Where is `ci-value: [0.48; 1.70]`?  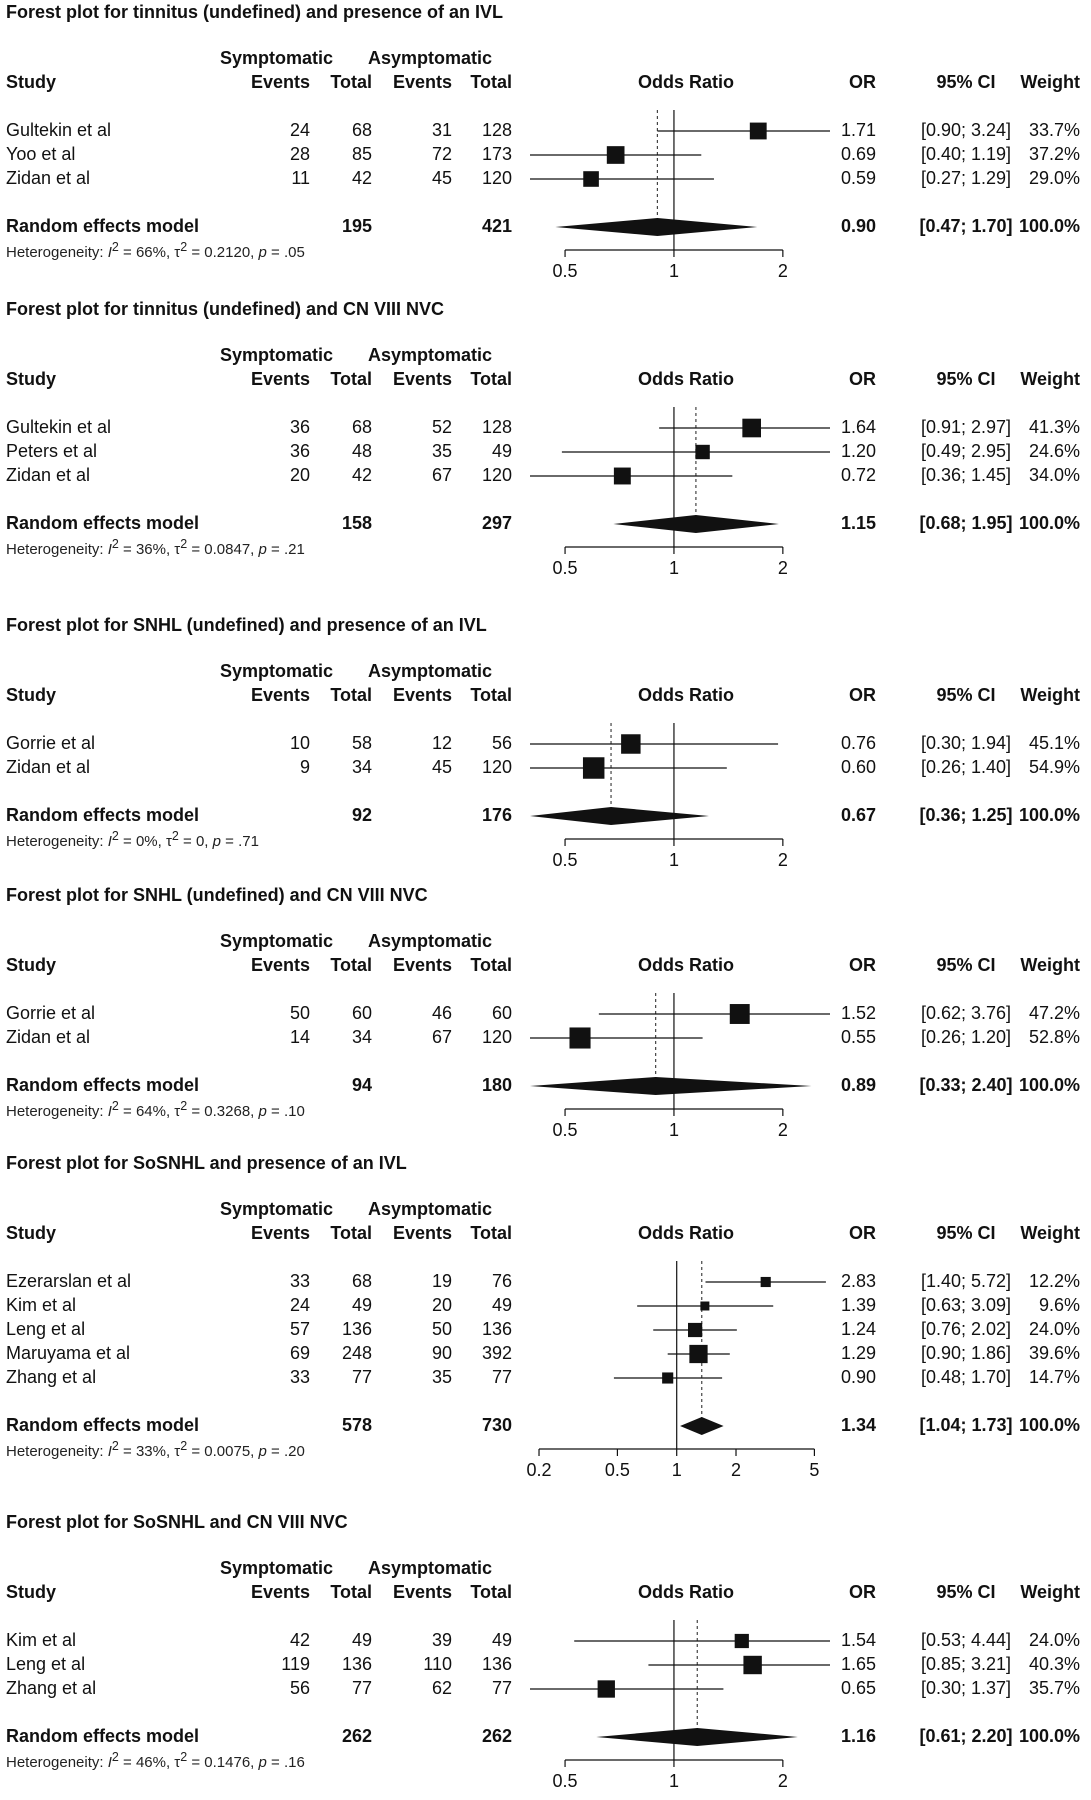 ci-value: [0.48; 1.70] is located at coordinates (966, 1377).